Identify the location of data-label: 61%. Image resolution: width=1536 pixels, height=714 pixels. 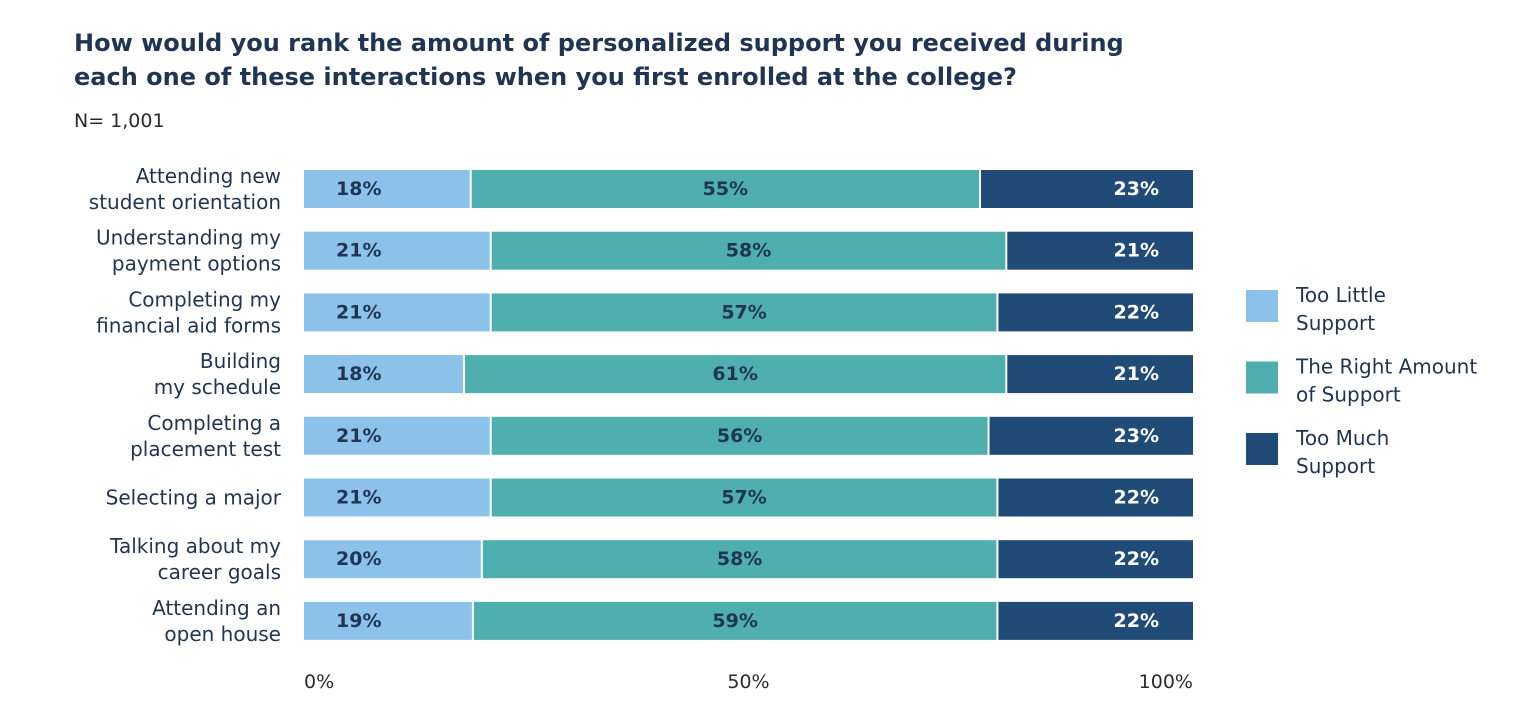
(734, 374).